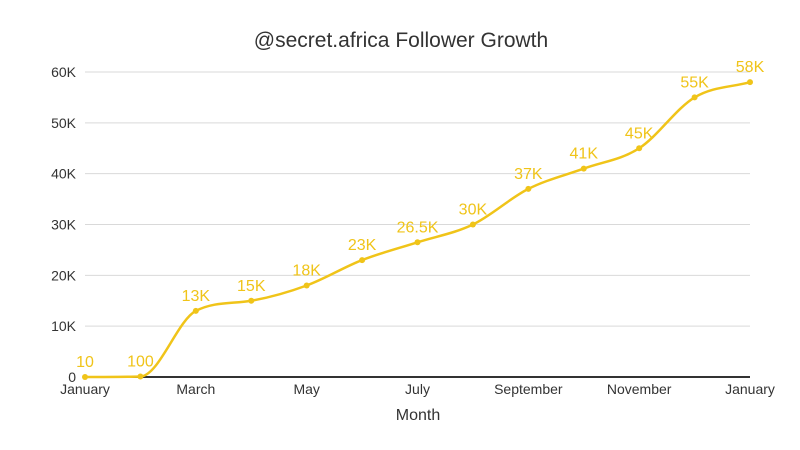 Image resolution: width=800 pixels, height=450 pixels. Describe the element at coordinates (64, 275) in the screenshot. I see `y-tick-label: 20K` at that location.